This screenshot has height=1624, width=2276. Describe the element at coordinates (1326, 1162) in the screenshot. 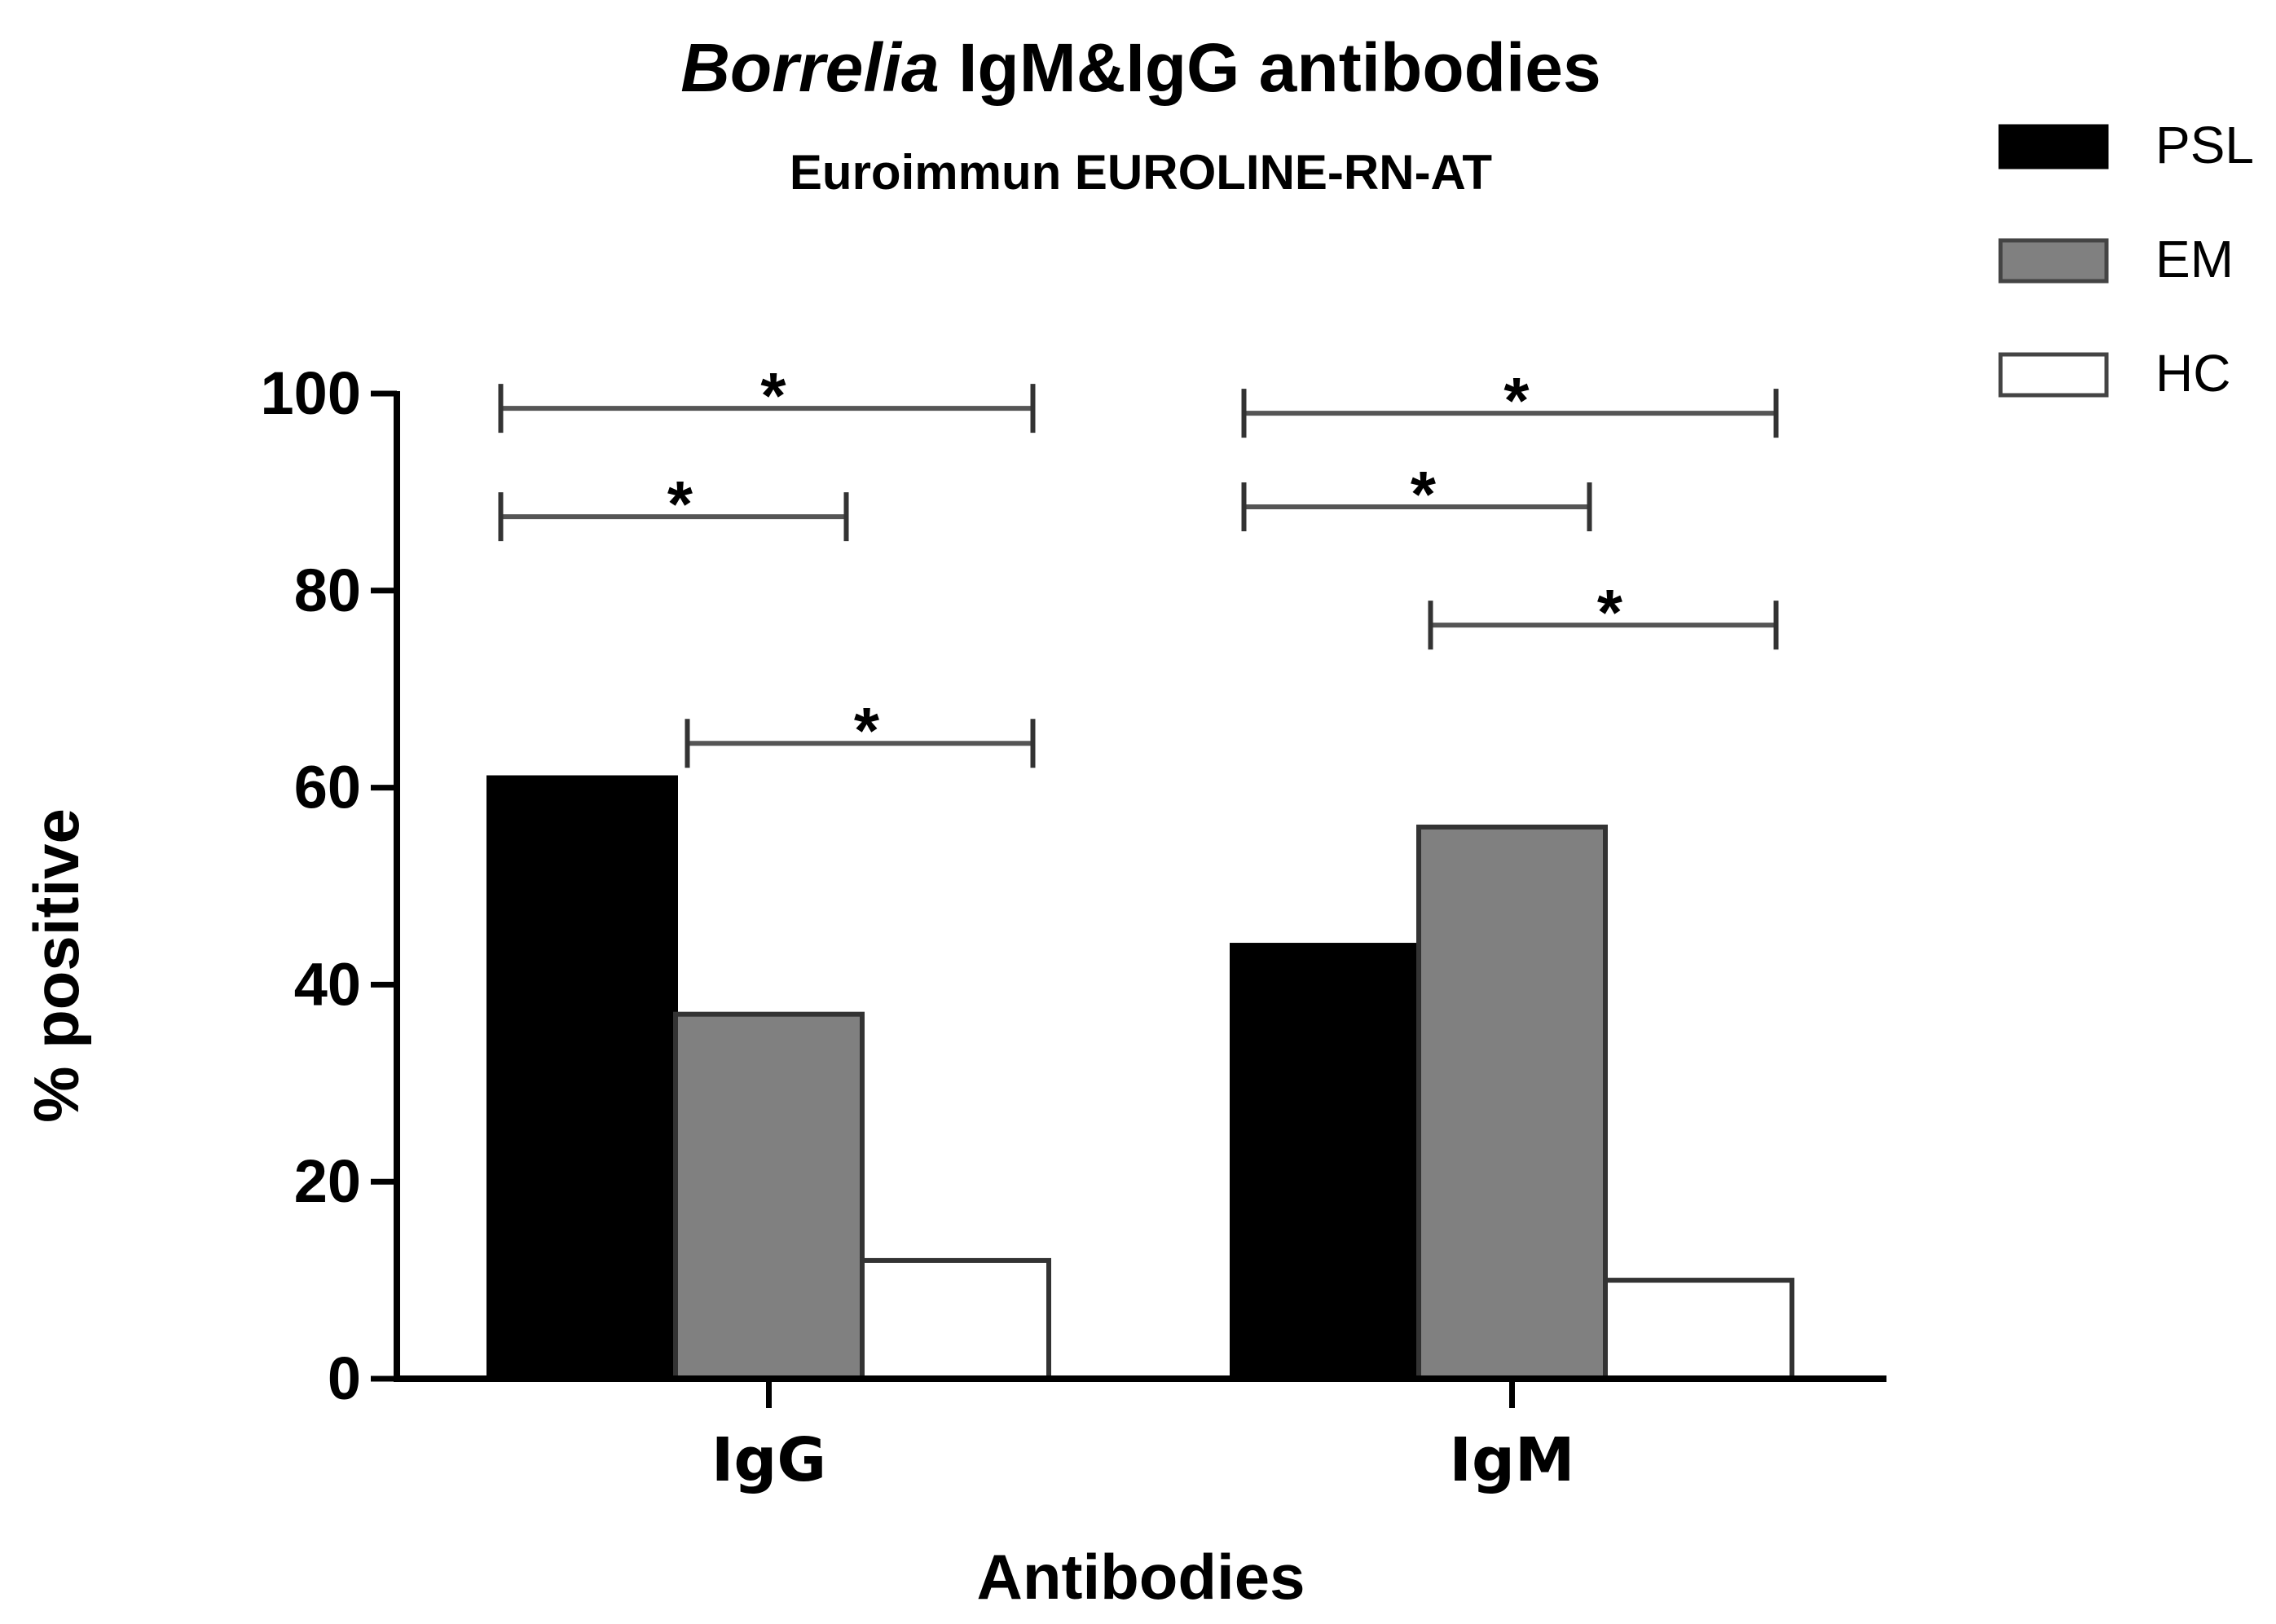

I see `bar-psl-igm` at that location.